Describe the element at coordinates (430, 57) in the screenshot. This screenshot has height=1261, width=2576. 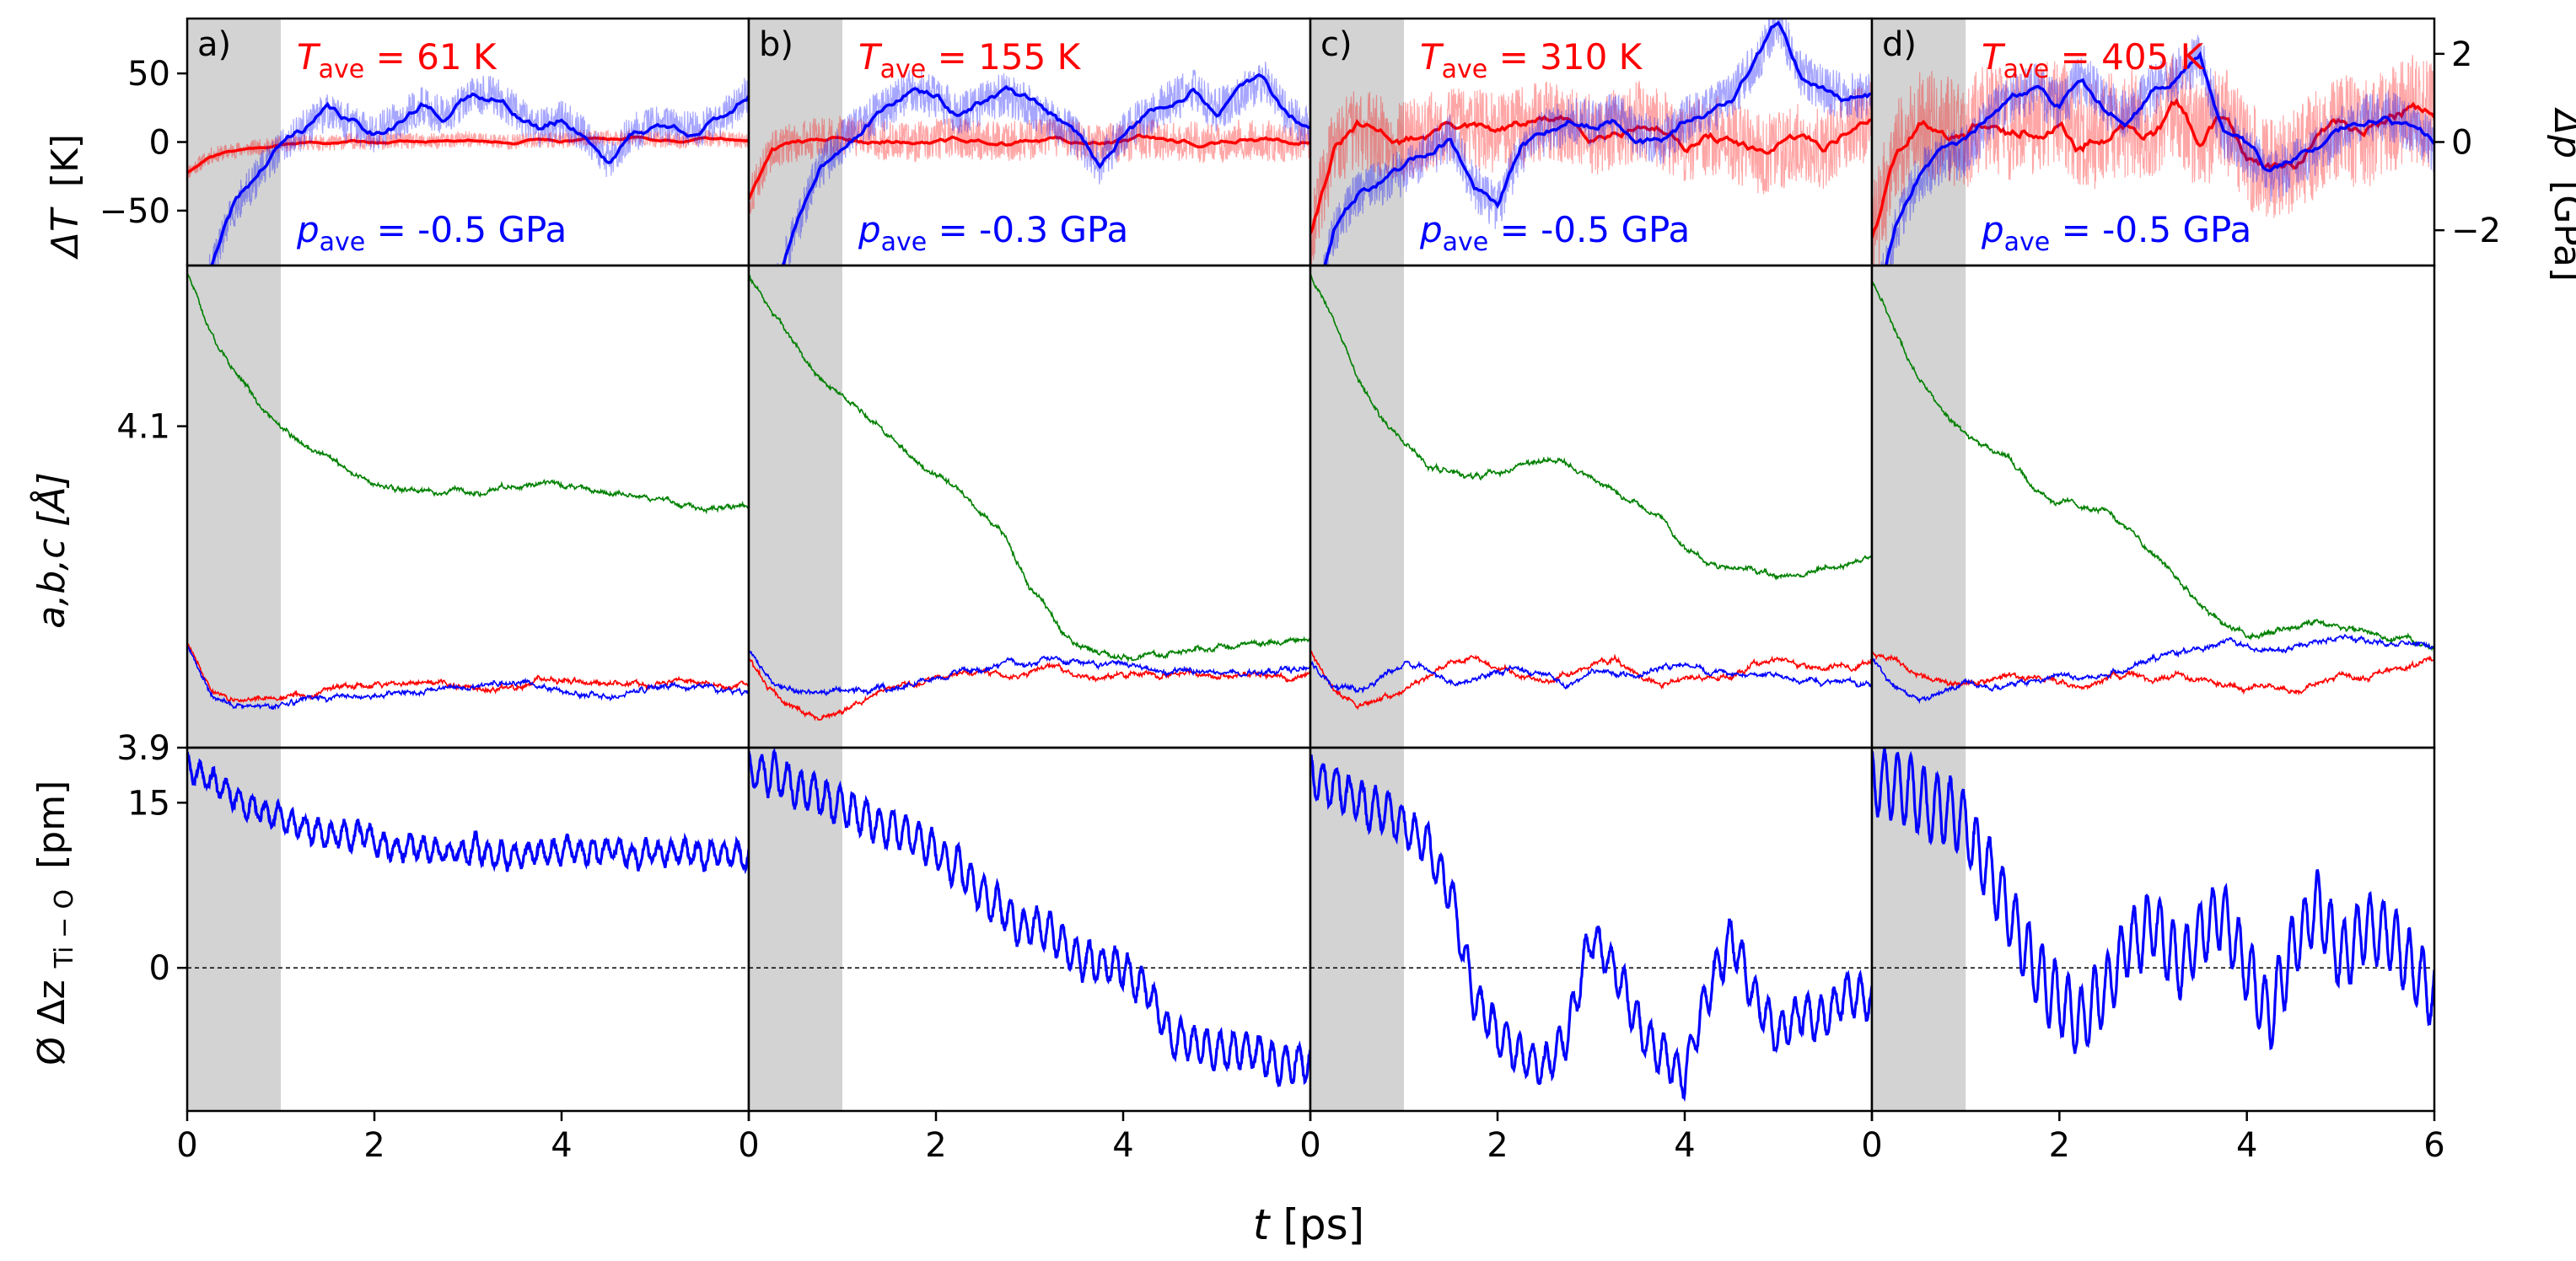
I see `temperature-annotation-value: = 61 K` at that location.